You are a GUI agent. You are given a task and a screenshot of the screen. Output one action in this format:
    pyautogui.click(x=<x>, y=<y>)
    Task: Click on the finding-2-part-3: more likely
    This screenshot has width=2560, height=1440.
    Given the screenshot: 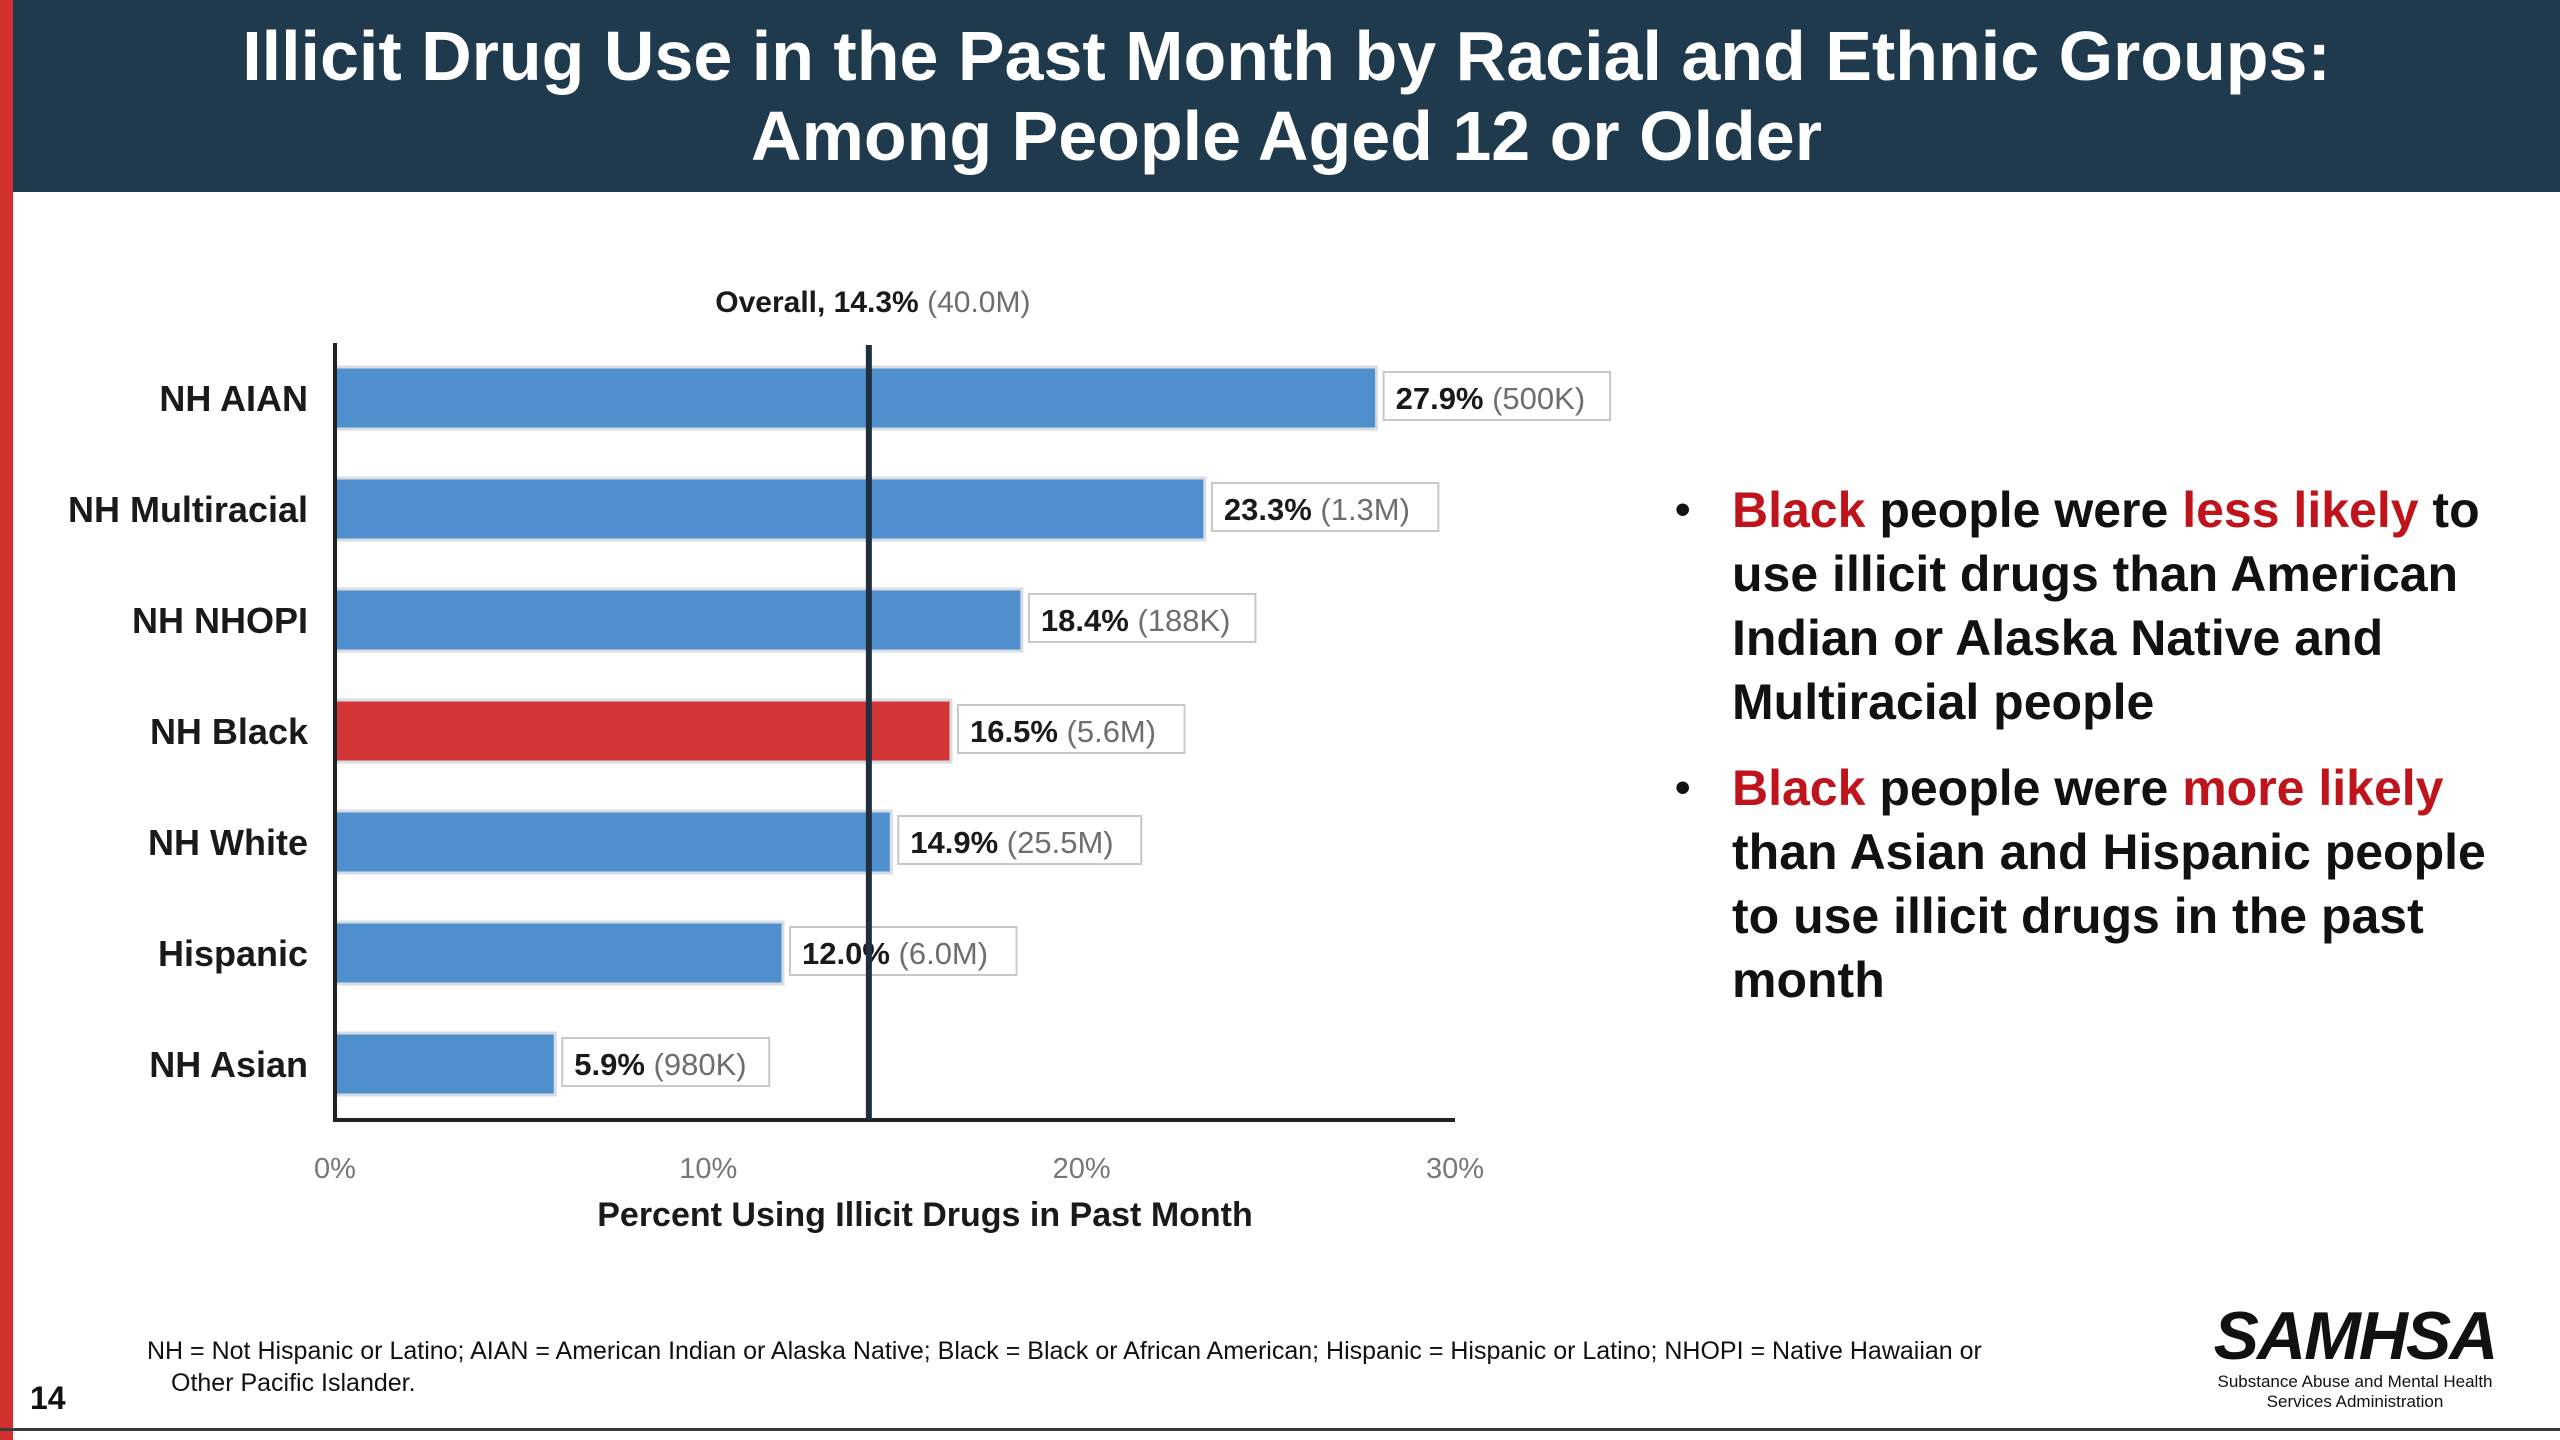 What is the action you would take?
    pyautogui.click(x=2313, y=788)
    